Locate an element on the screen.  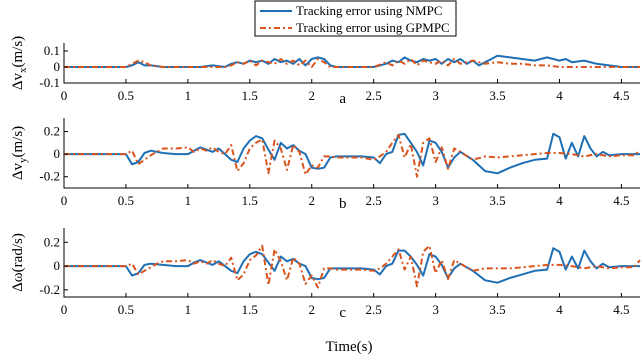
y-tick-label: -0.1 is located at coordinates (49, 82).